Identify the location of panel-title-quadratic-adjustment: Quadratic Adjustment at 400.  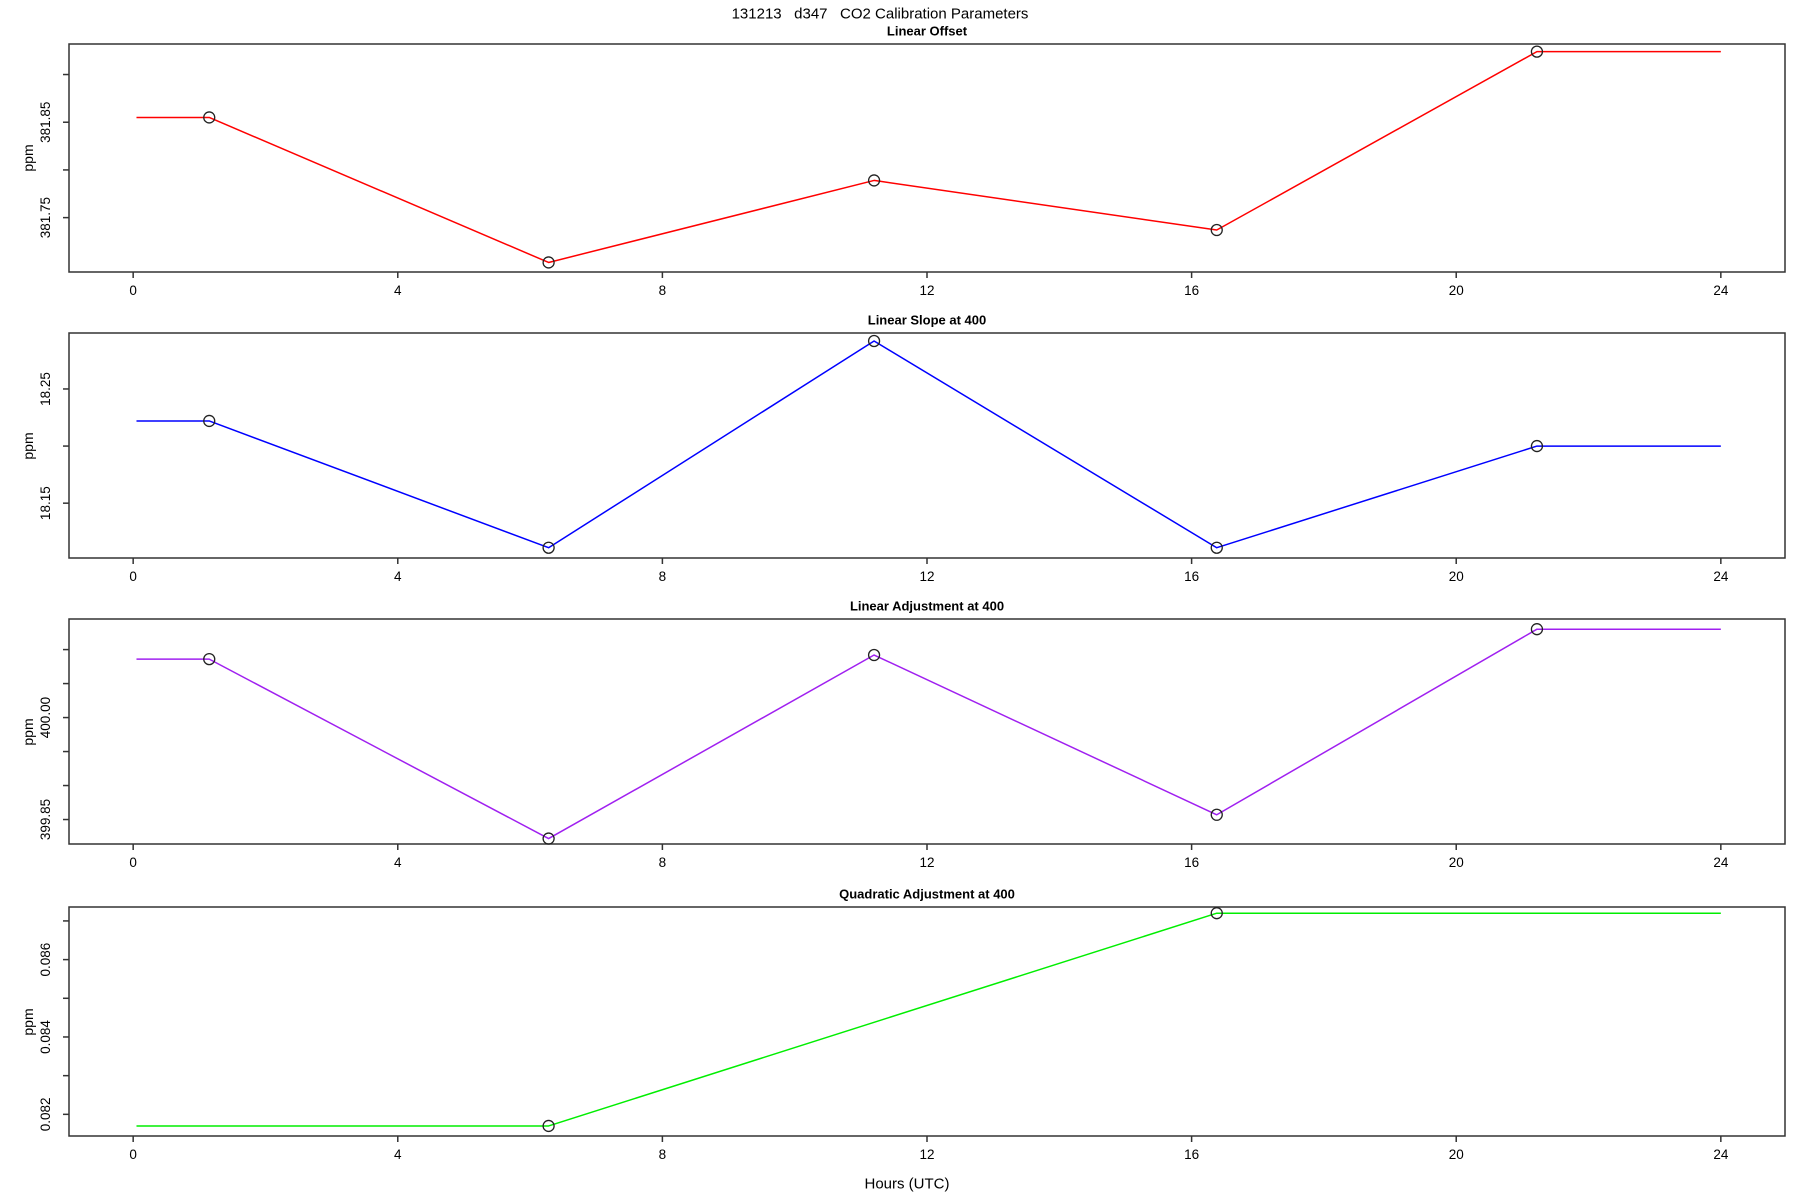
(927, 894).